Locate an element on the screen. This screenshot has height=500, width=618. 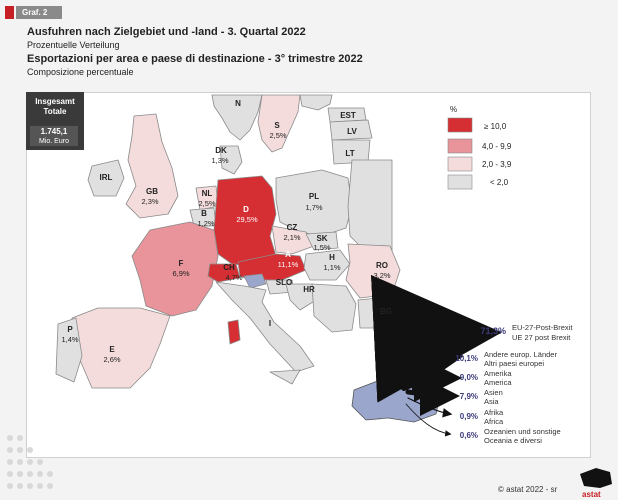
country-value-H: 1,1% is located at coordinates (331, 267).